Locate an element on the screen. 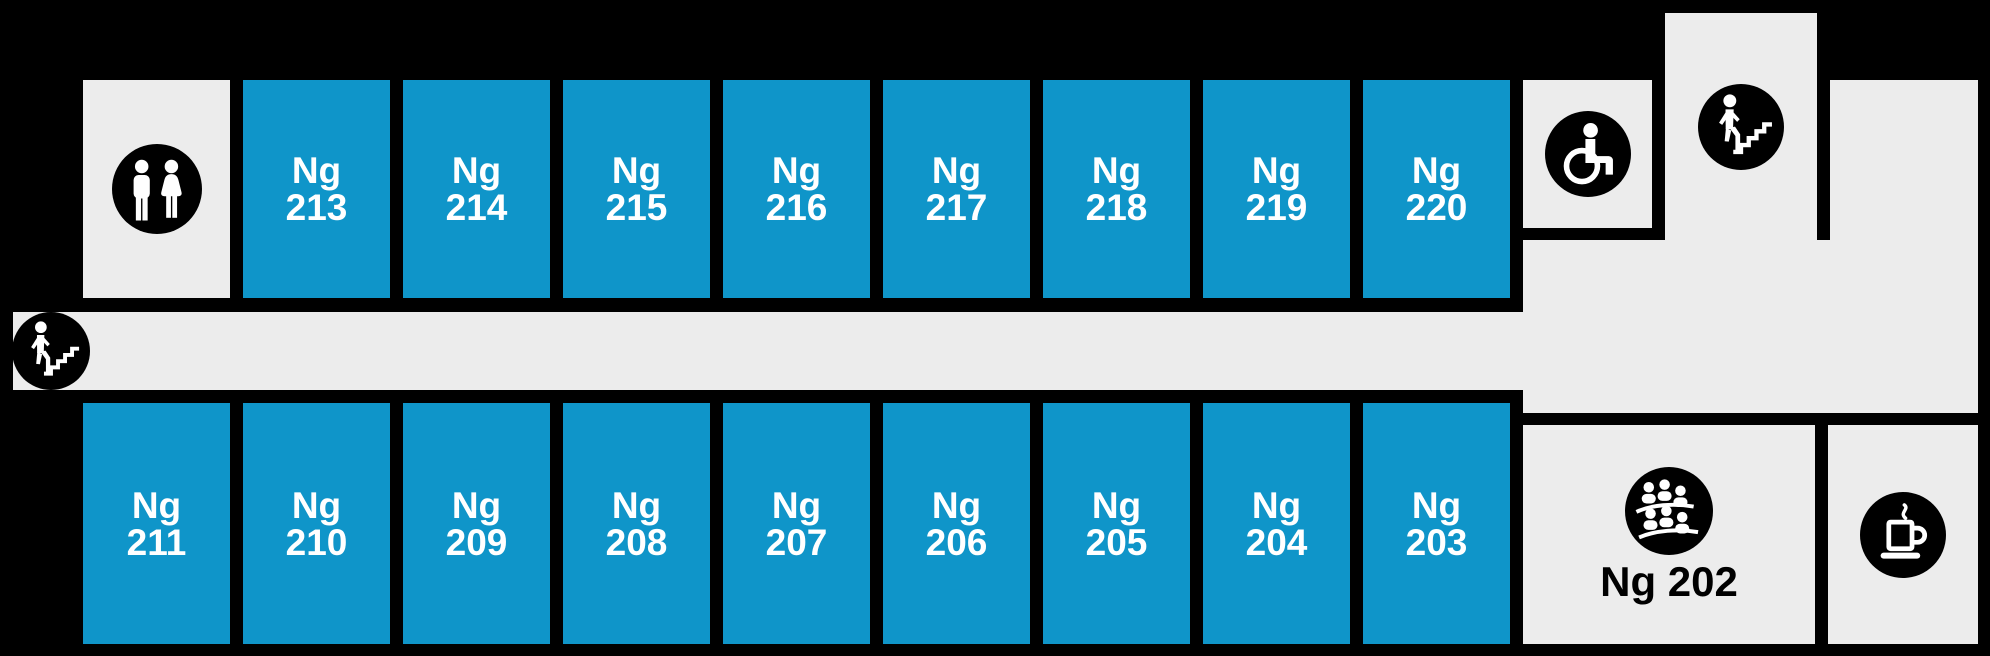 The height and width of the screenshot is (656, 1990). room-ng-215: Ng 215 is located at coordinates (636, 189).